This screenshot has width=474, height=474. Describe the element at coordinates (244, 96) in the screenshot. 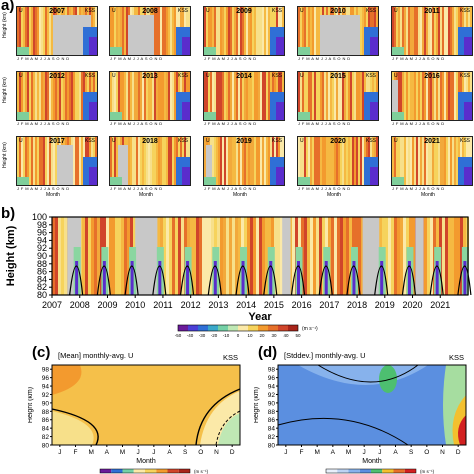

I see `year-panel: 2014 U KSS` at that location.